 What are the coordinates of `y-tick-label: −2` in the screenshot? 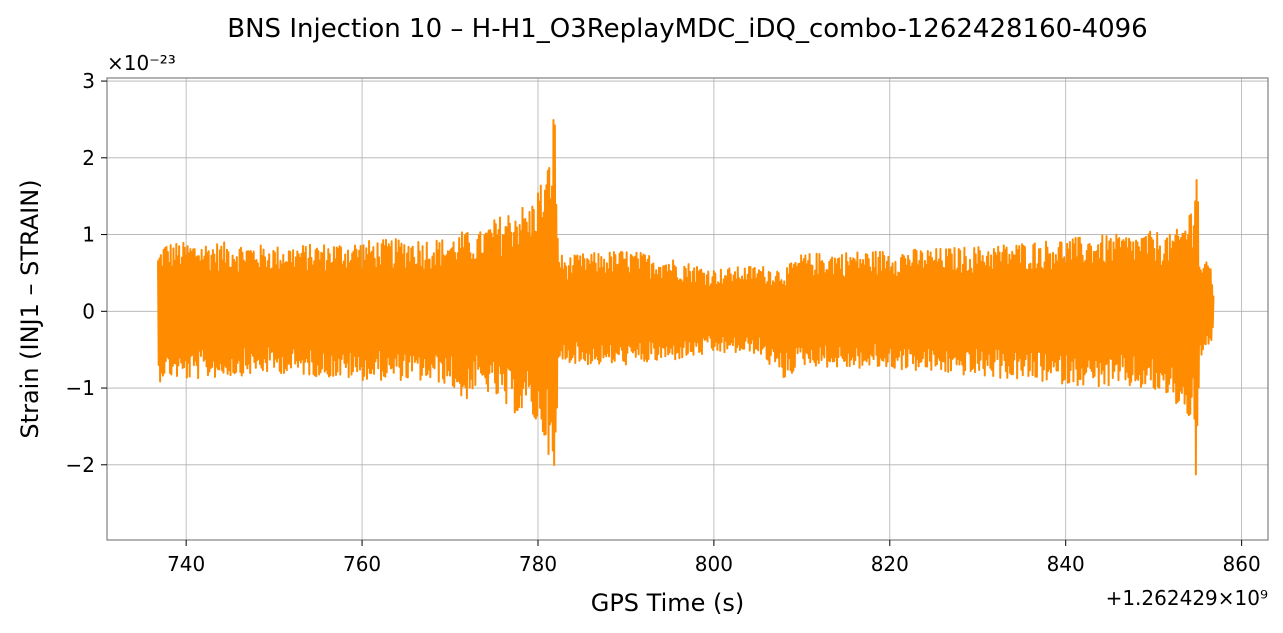 It's located at (80, 465).